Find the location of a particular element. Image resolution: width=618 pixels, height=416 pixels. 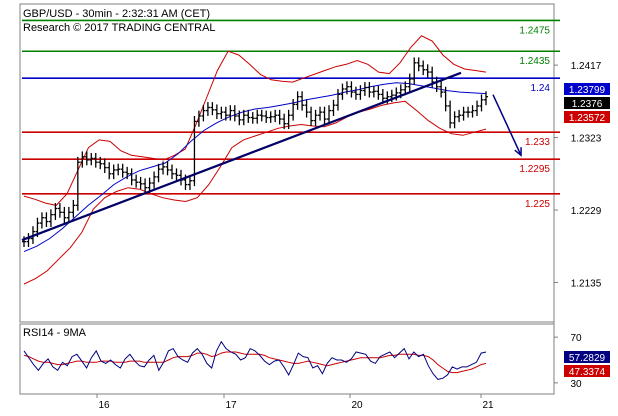

y-axis-ticks: 1.2417 1.2323 1.2229 1.2135 is located at coordinates (578, 175).